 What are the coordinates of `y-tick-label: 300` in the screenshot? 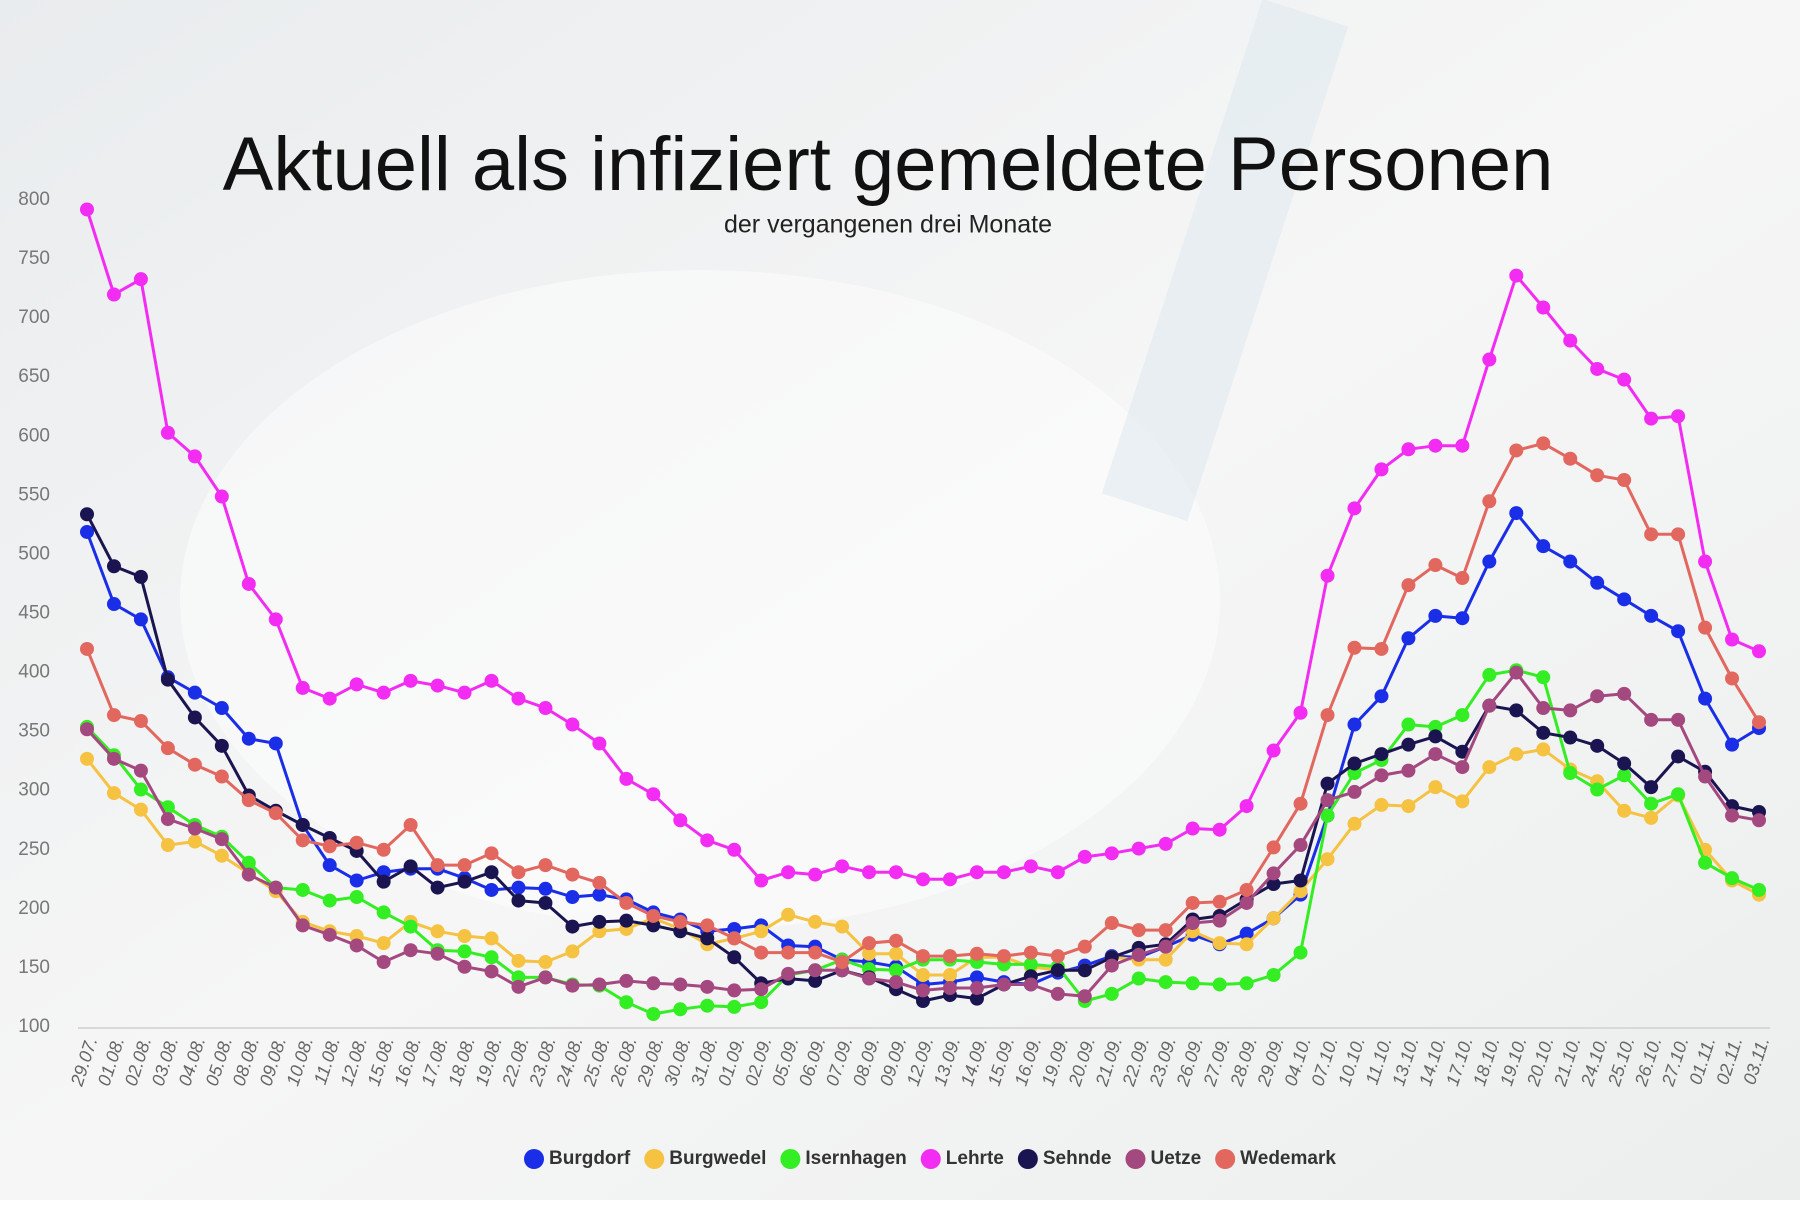 It's located at (34, 790).